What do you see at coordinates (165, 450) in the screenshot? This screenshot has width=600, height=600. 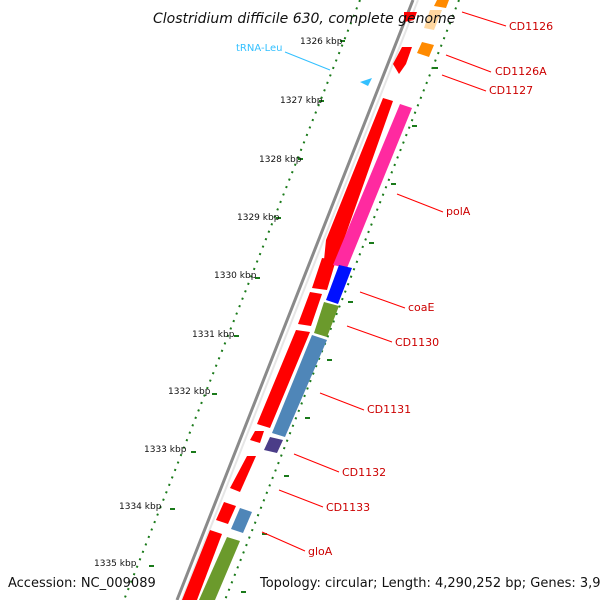 I see `kbp-tick-label: 1333 kbp` at bounding box center [165, 450].